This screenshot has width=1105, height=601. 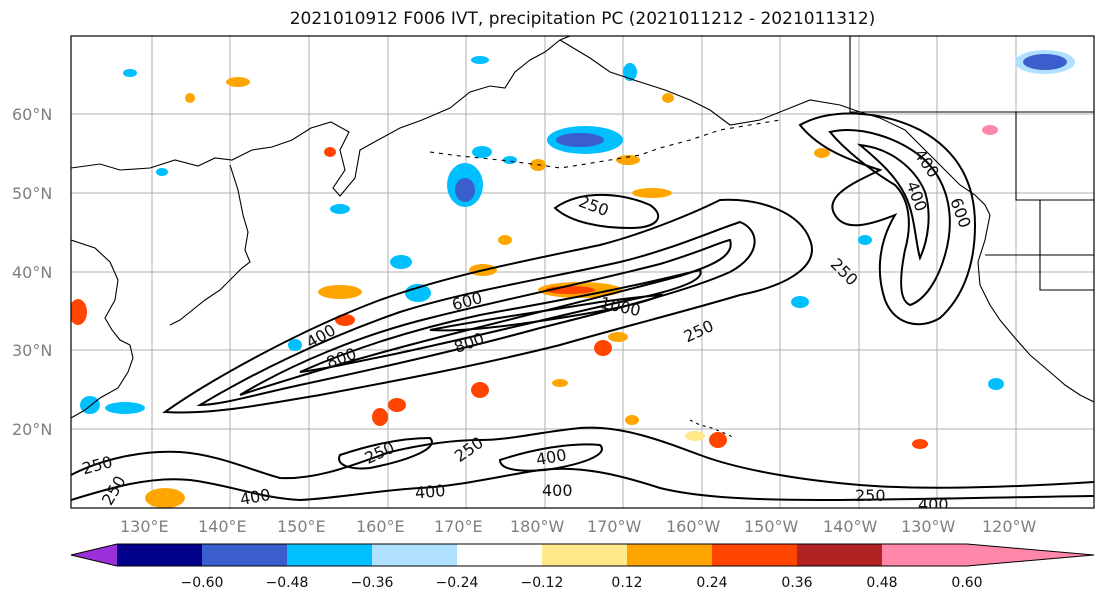 I want to click on lat-label: 40°N, so click(x=32, y=272).